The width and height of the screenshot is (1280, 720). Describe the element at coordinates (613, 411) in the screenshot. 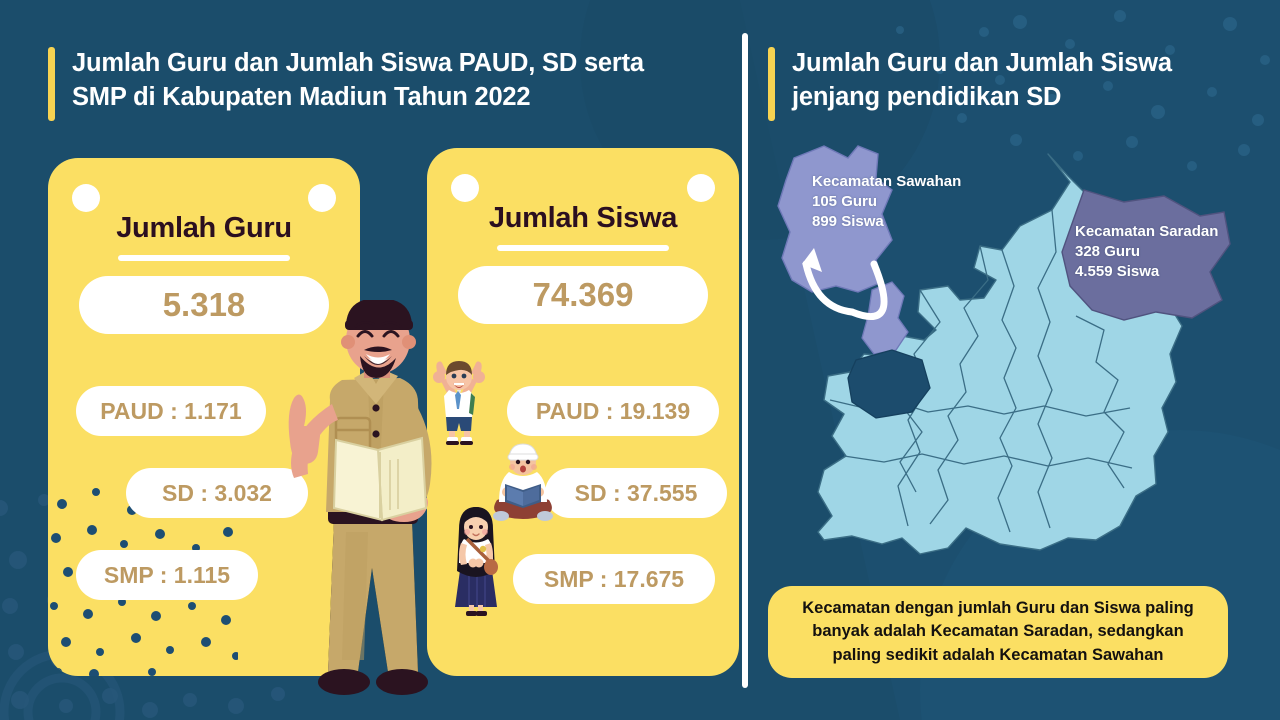

I see `level-pill-siswa-paud: PAUD : 19.139` at that location.